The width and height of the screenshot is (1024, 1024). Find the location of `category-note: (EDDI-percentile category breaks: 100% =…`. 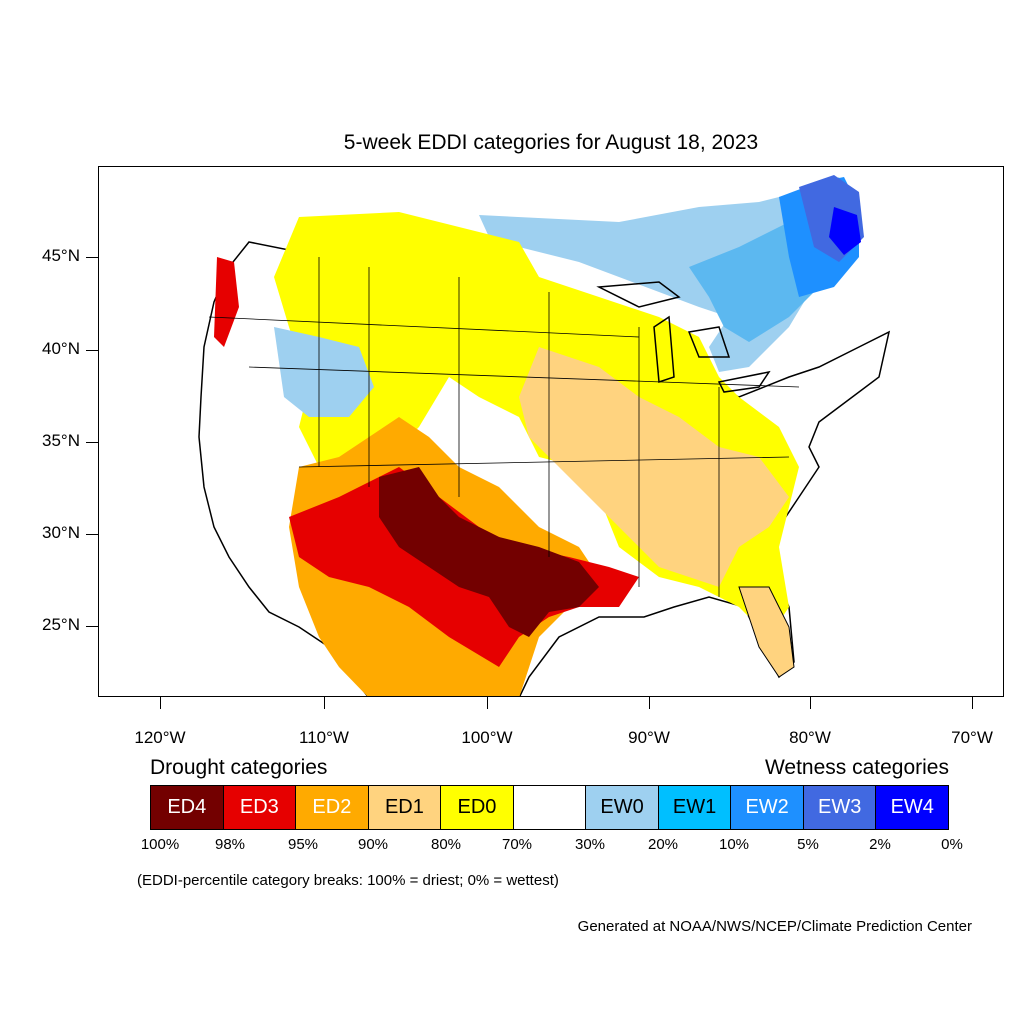

category-note: (EDDI-percentile category breaks: 100% =… is located at coordinates (348, 880).